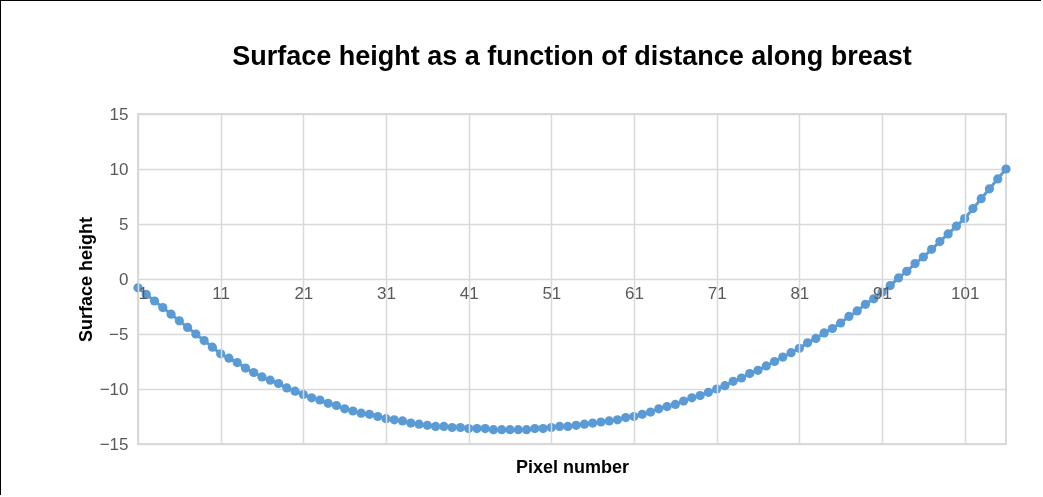 This screenshot has height=497, width=1043. What do you see at coordinates (552, 293) in the screenshot?
I see `x-tick-label: 51` at bounding box center [552, 293].